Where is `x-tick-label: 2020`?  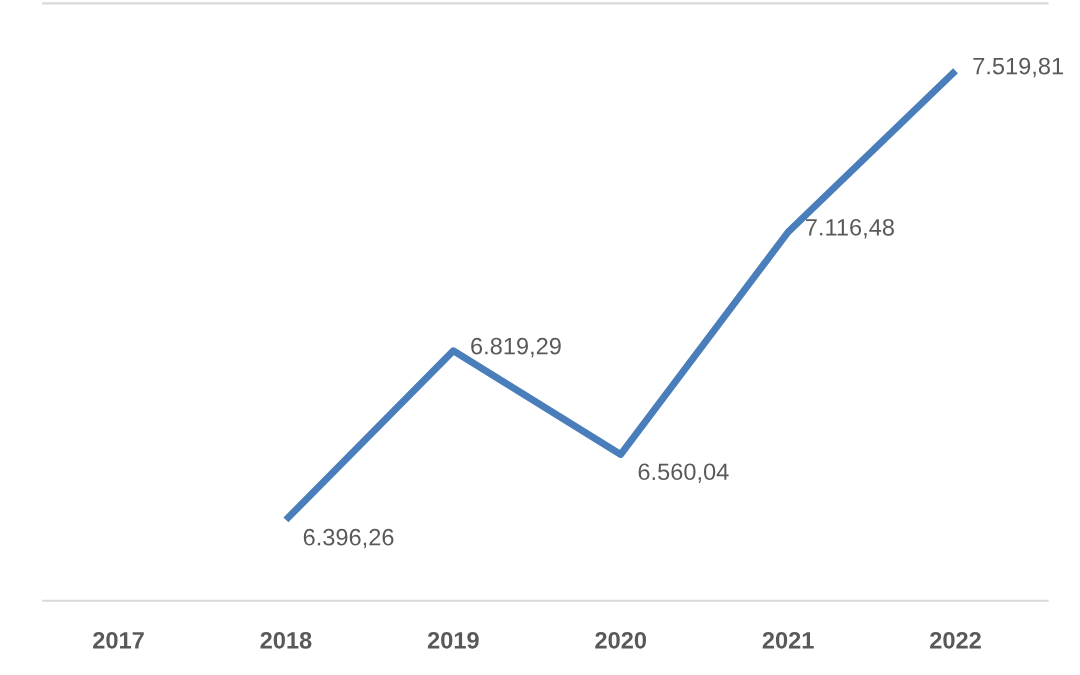
x-tick-label: 2020 is located at coordinates (621, 640).